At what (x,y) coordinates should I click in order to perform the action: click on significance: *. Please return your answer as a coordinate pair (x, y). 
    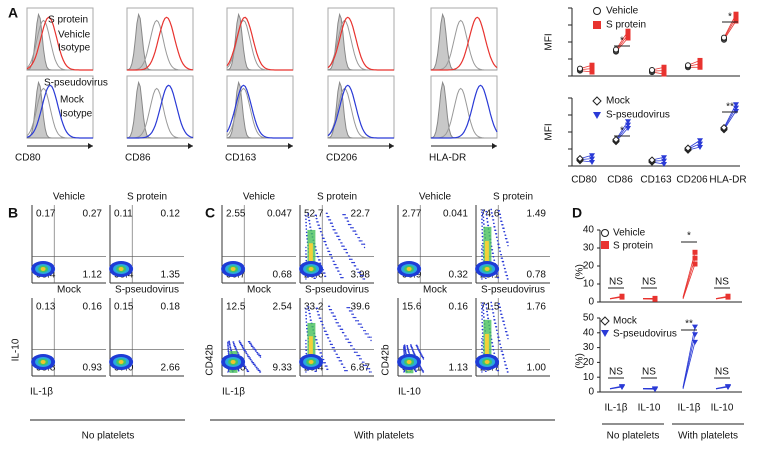
    Looking at the image, I should click on (689, 236).